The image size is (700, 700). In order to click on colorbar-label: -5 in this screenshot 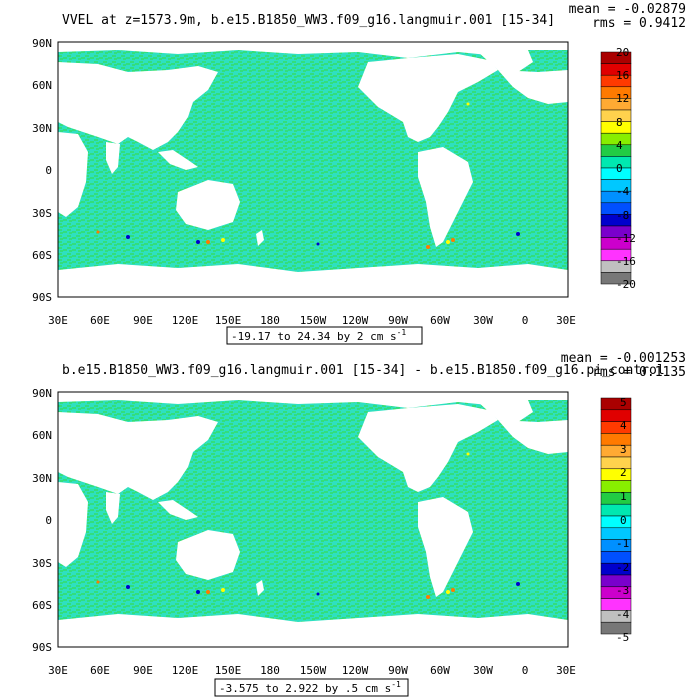, I will do `click(622, 637)`.